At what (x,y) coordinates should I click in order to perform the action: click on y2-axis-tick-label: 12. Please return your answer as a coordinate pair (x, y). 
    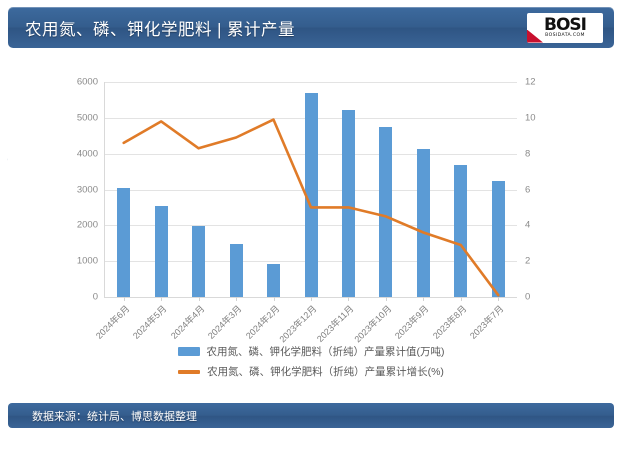
    Looking at the image, I should click on (530, 82).